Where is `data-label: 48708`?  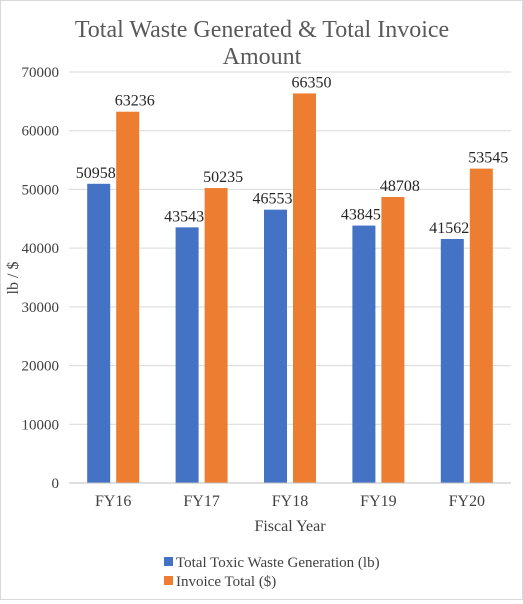
data-label: 48708 is located at coordinates (400, 186).